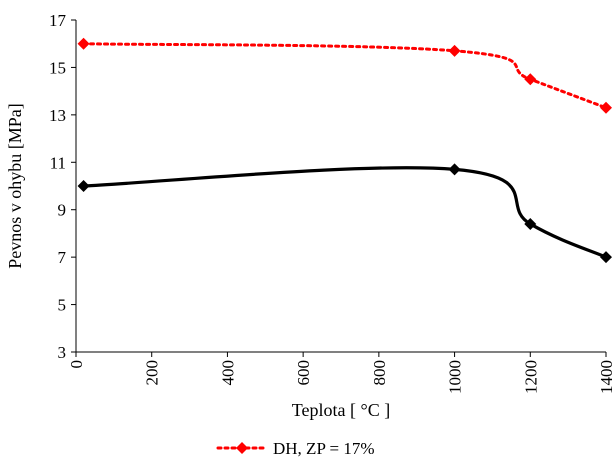  I want to click on x-axis-title: Teplota [ °C ], so click(341, 410).